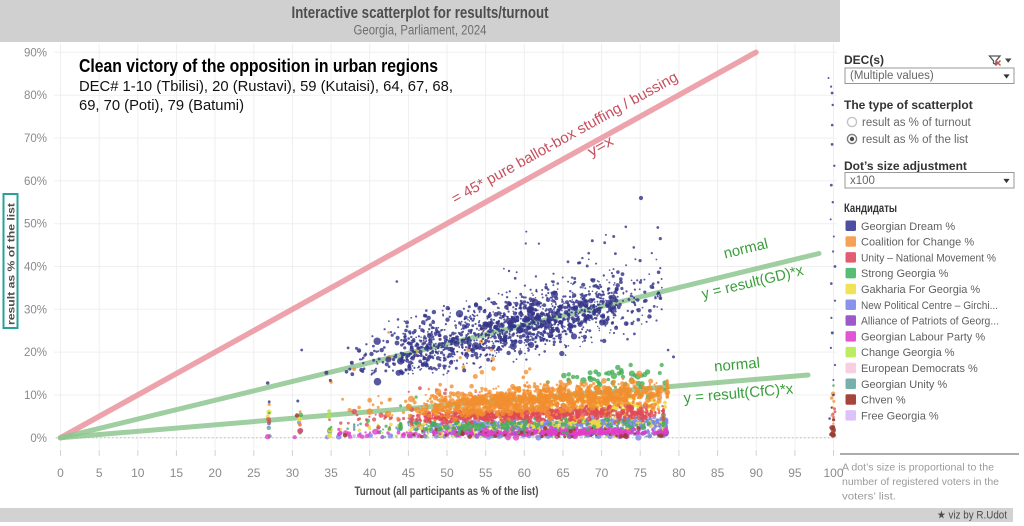 The height and width of the screenshot is (526, 1024). I want to click on svg-text: Georgia, Parliament, 2024, so click(420, 30).